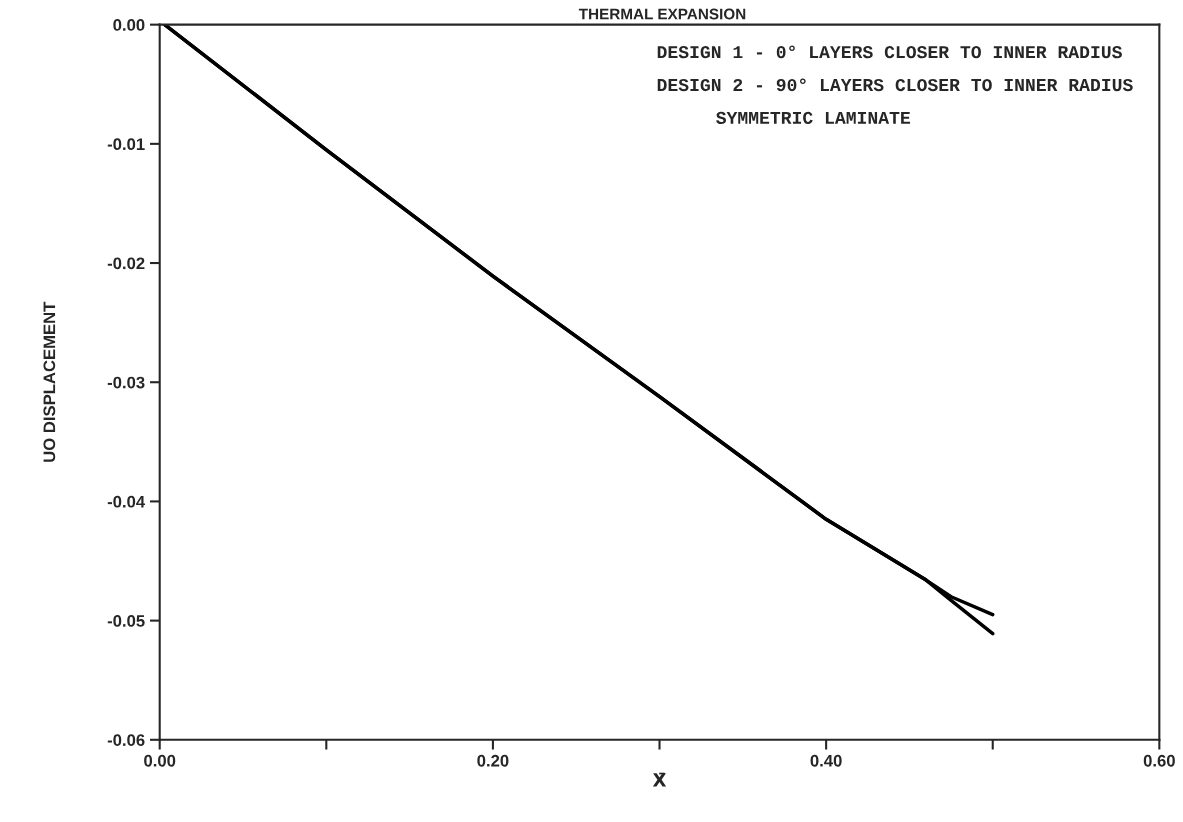 Image resolution: width=1183 pixels, height=822 pixels. Describe the element at coordinates (659, 779) in the screenshot. I see `x-axis-title: X̄` at that location.